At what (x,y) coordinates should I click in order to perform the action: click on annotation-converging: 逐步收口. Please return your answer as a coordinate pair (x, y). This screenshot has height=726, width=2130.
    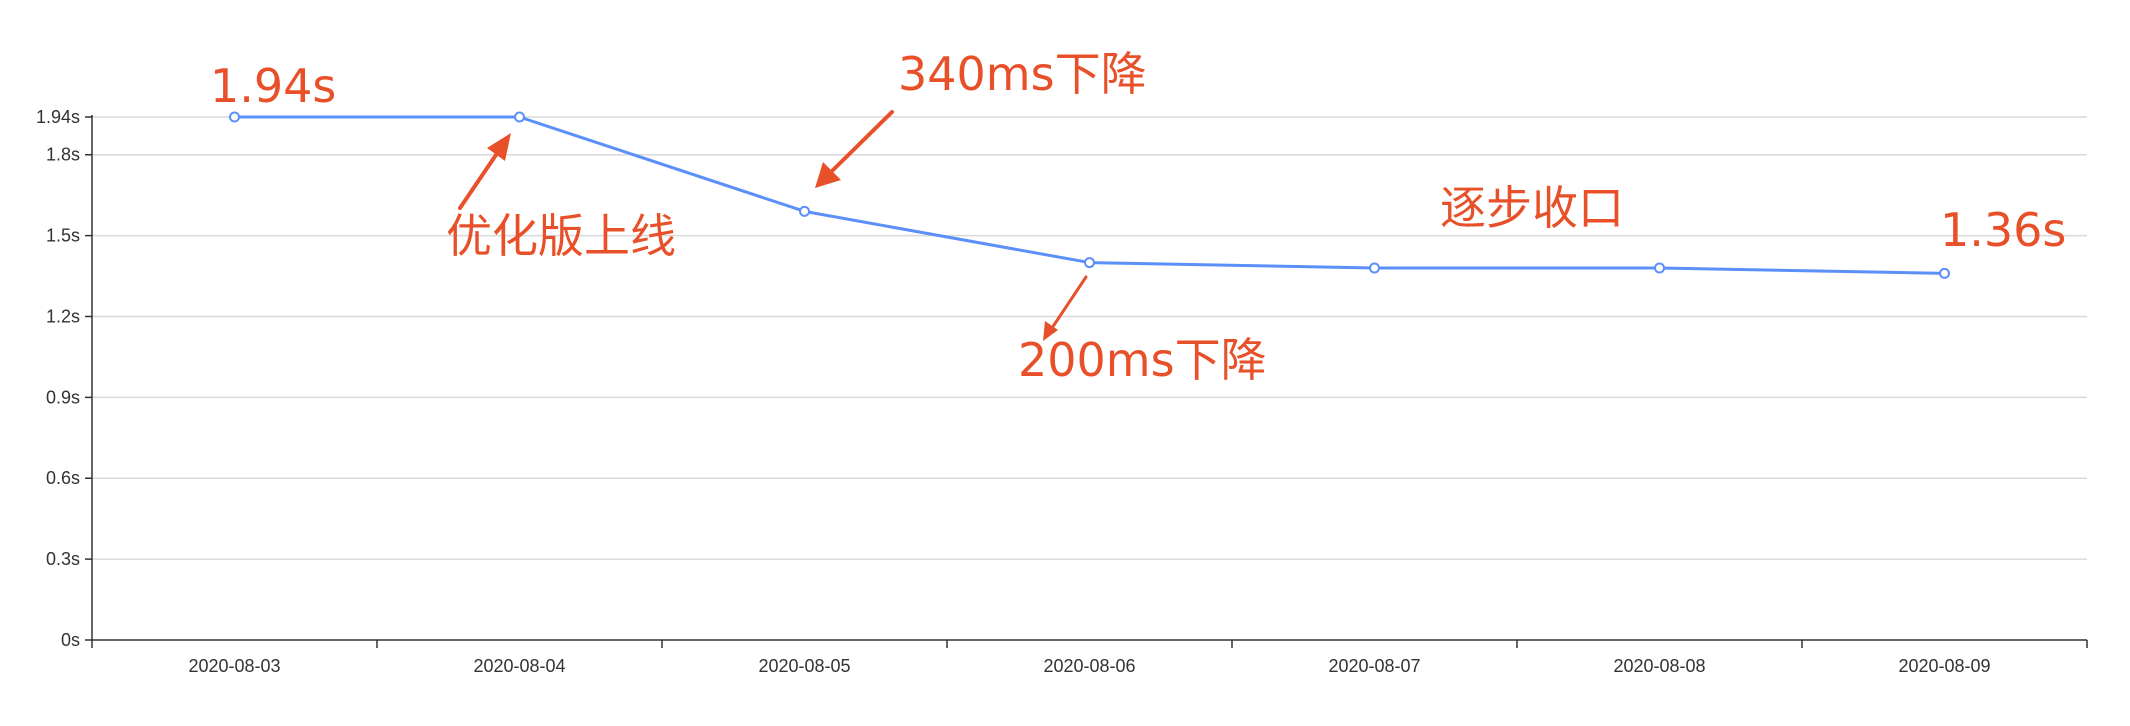
    Looking at the image, I should click on (1532, 208).